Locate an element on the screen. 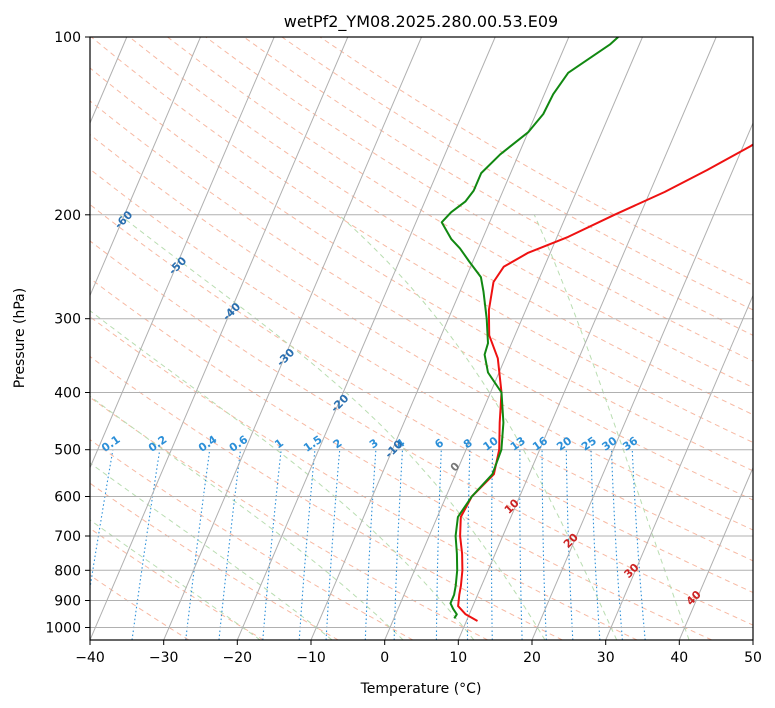 The image size is (775, 708). mixing-ratio-label: 3 is located at coordinates (374, 443).